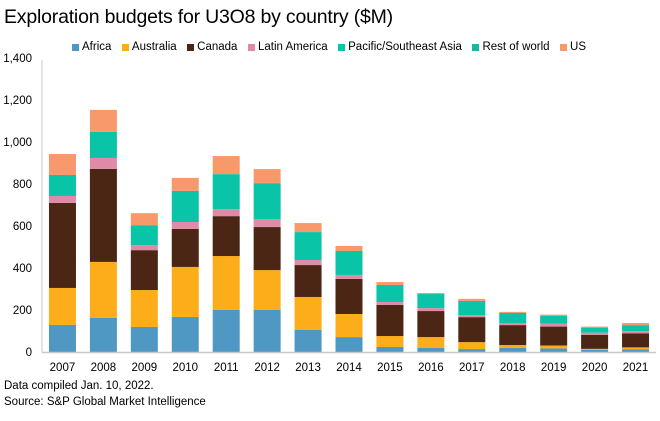  Describe the element at coordinates (636, 368) in the screenshot. I see `x-tick-label: 2021` at that location.